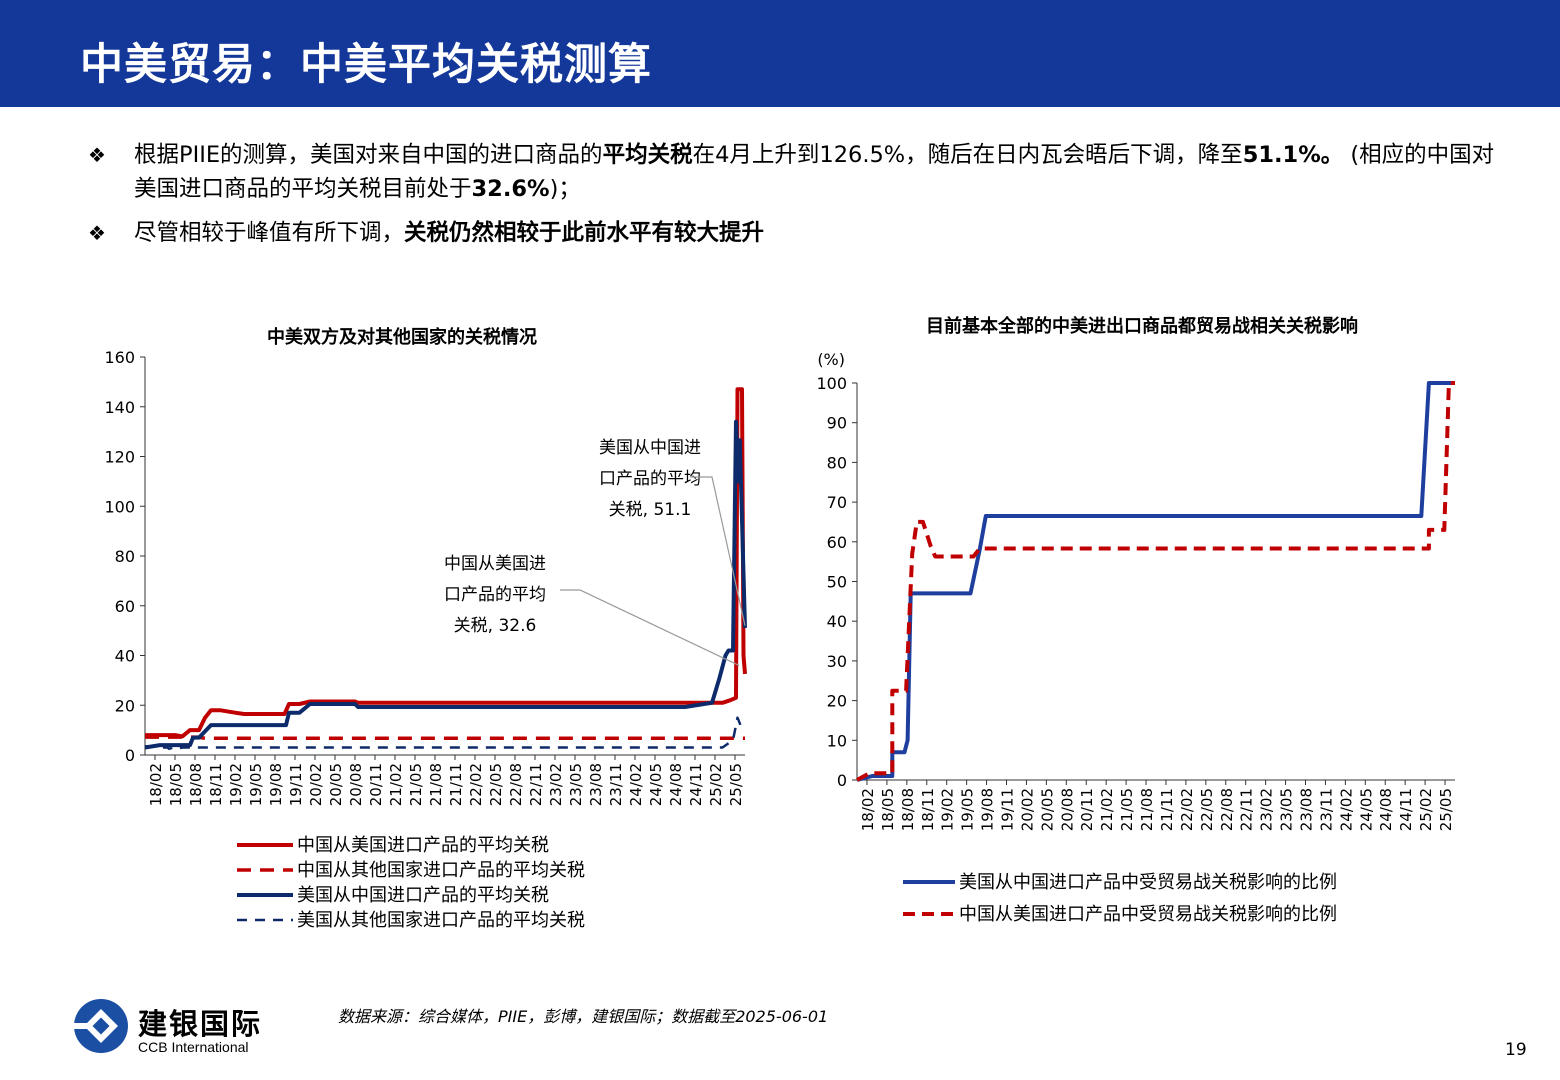 The height and width of the screenshot is (1080, 1560). Describe the element at coordinates (1516, 1050) in the screenshot. I see `page-number: 19` at that location.